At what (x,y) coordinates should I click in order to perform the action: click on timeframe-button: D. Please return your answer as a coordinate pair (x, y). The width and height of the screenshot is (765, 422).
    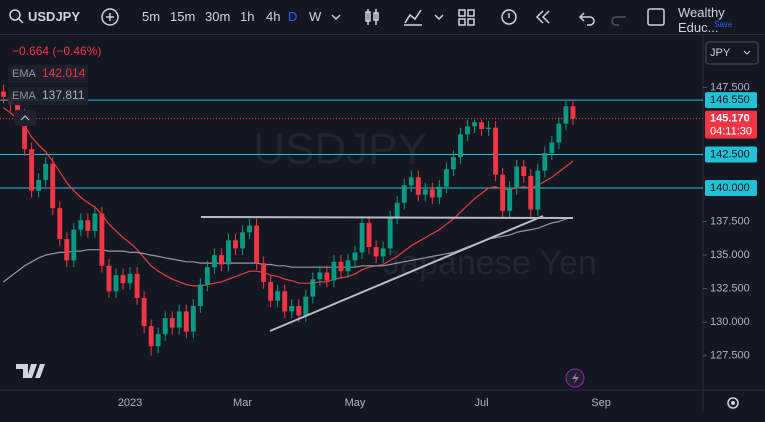
    Looking at the image, I should click on (293, 16).